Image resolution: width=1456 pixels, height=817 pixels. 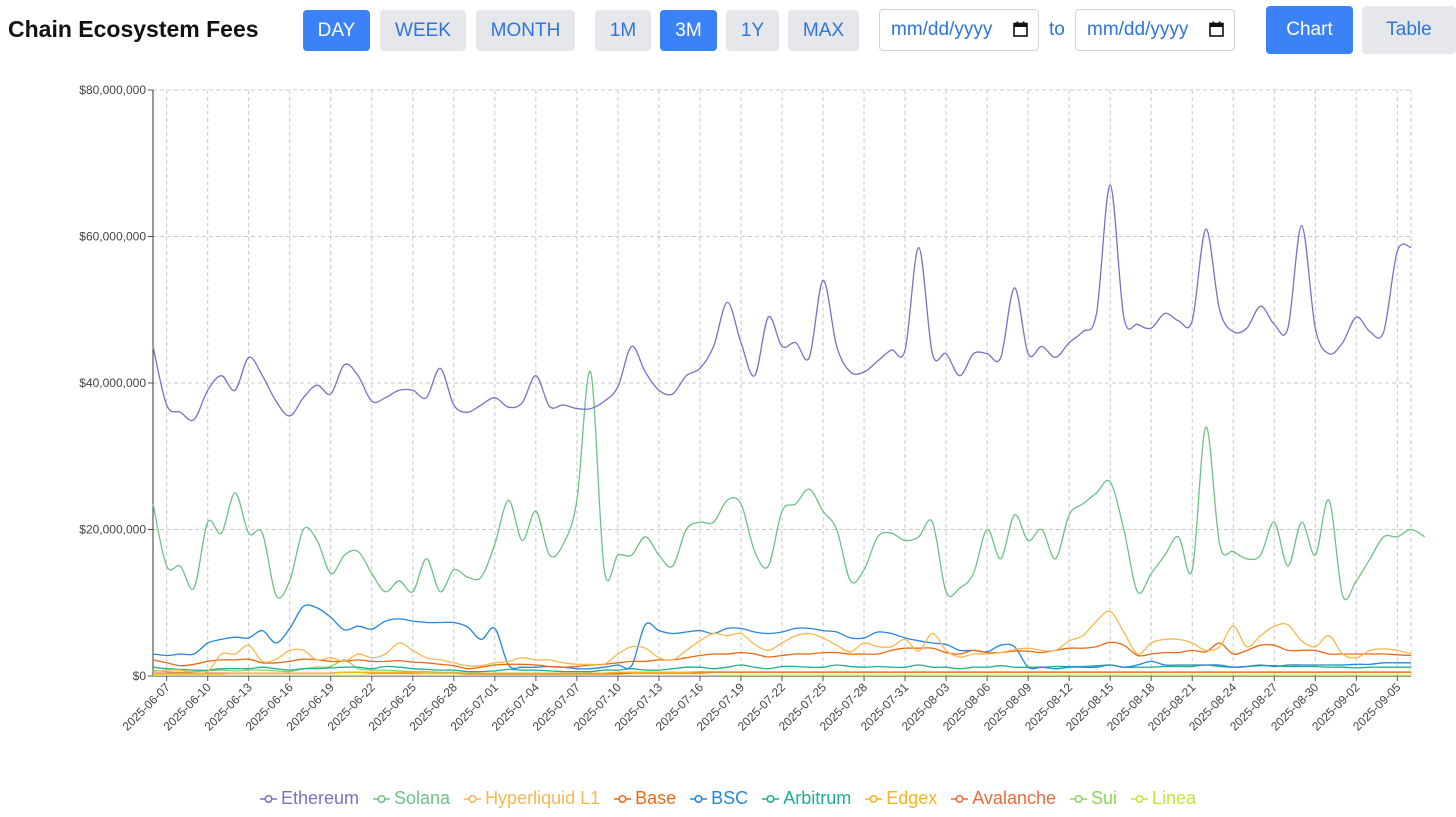 I want to click on range-1m-button: 1M, so click(x=623, y=30).